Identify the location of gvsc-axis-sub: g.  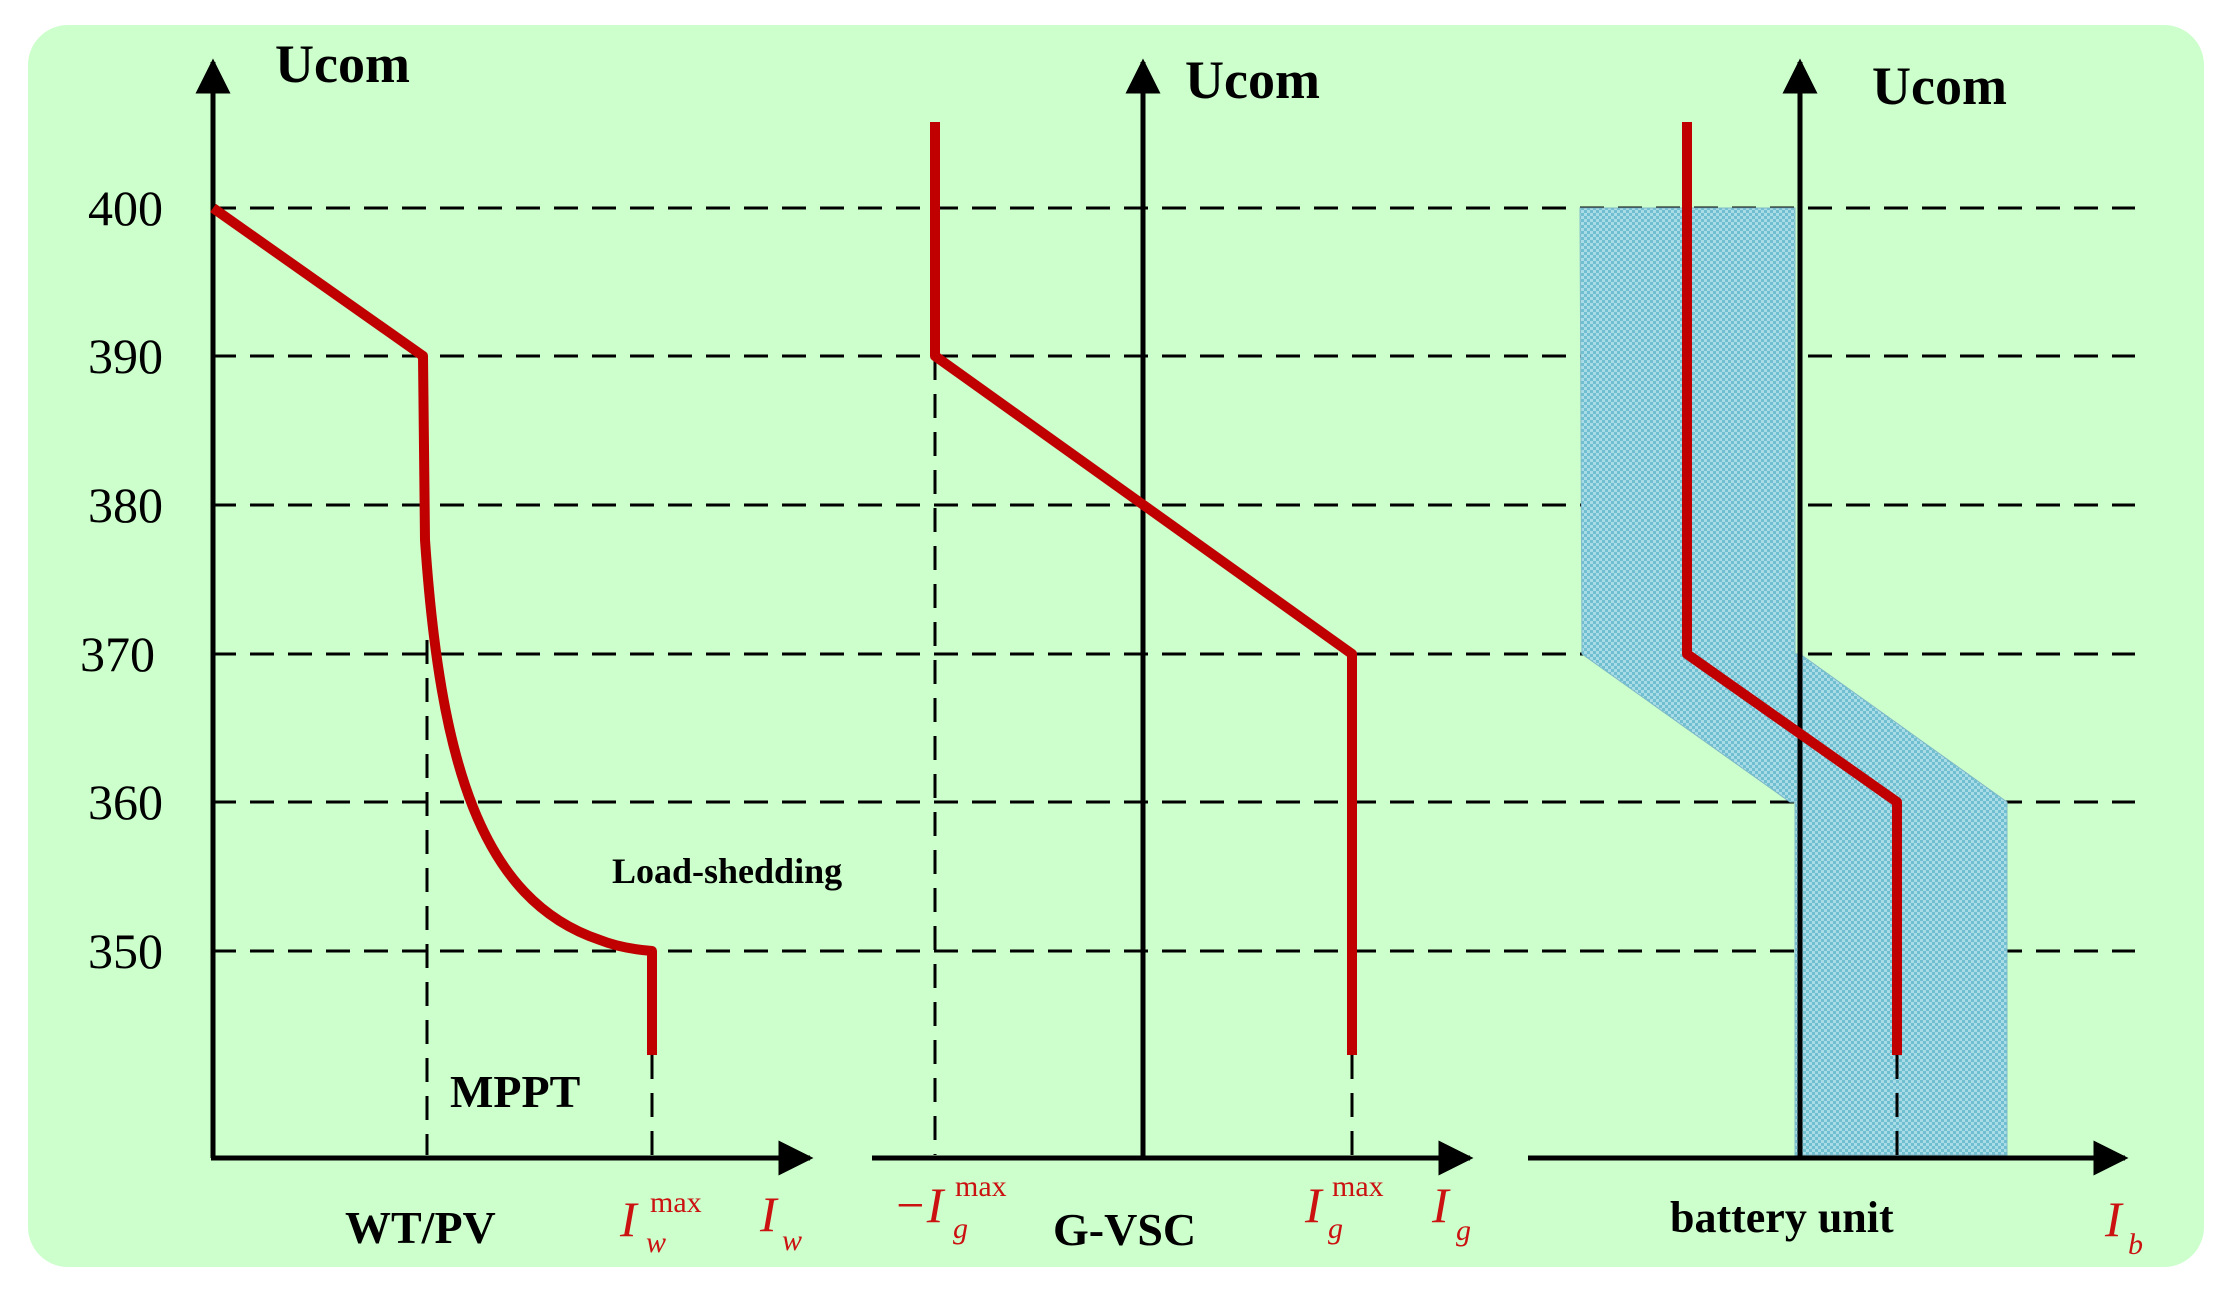
(1463, 1230).